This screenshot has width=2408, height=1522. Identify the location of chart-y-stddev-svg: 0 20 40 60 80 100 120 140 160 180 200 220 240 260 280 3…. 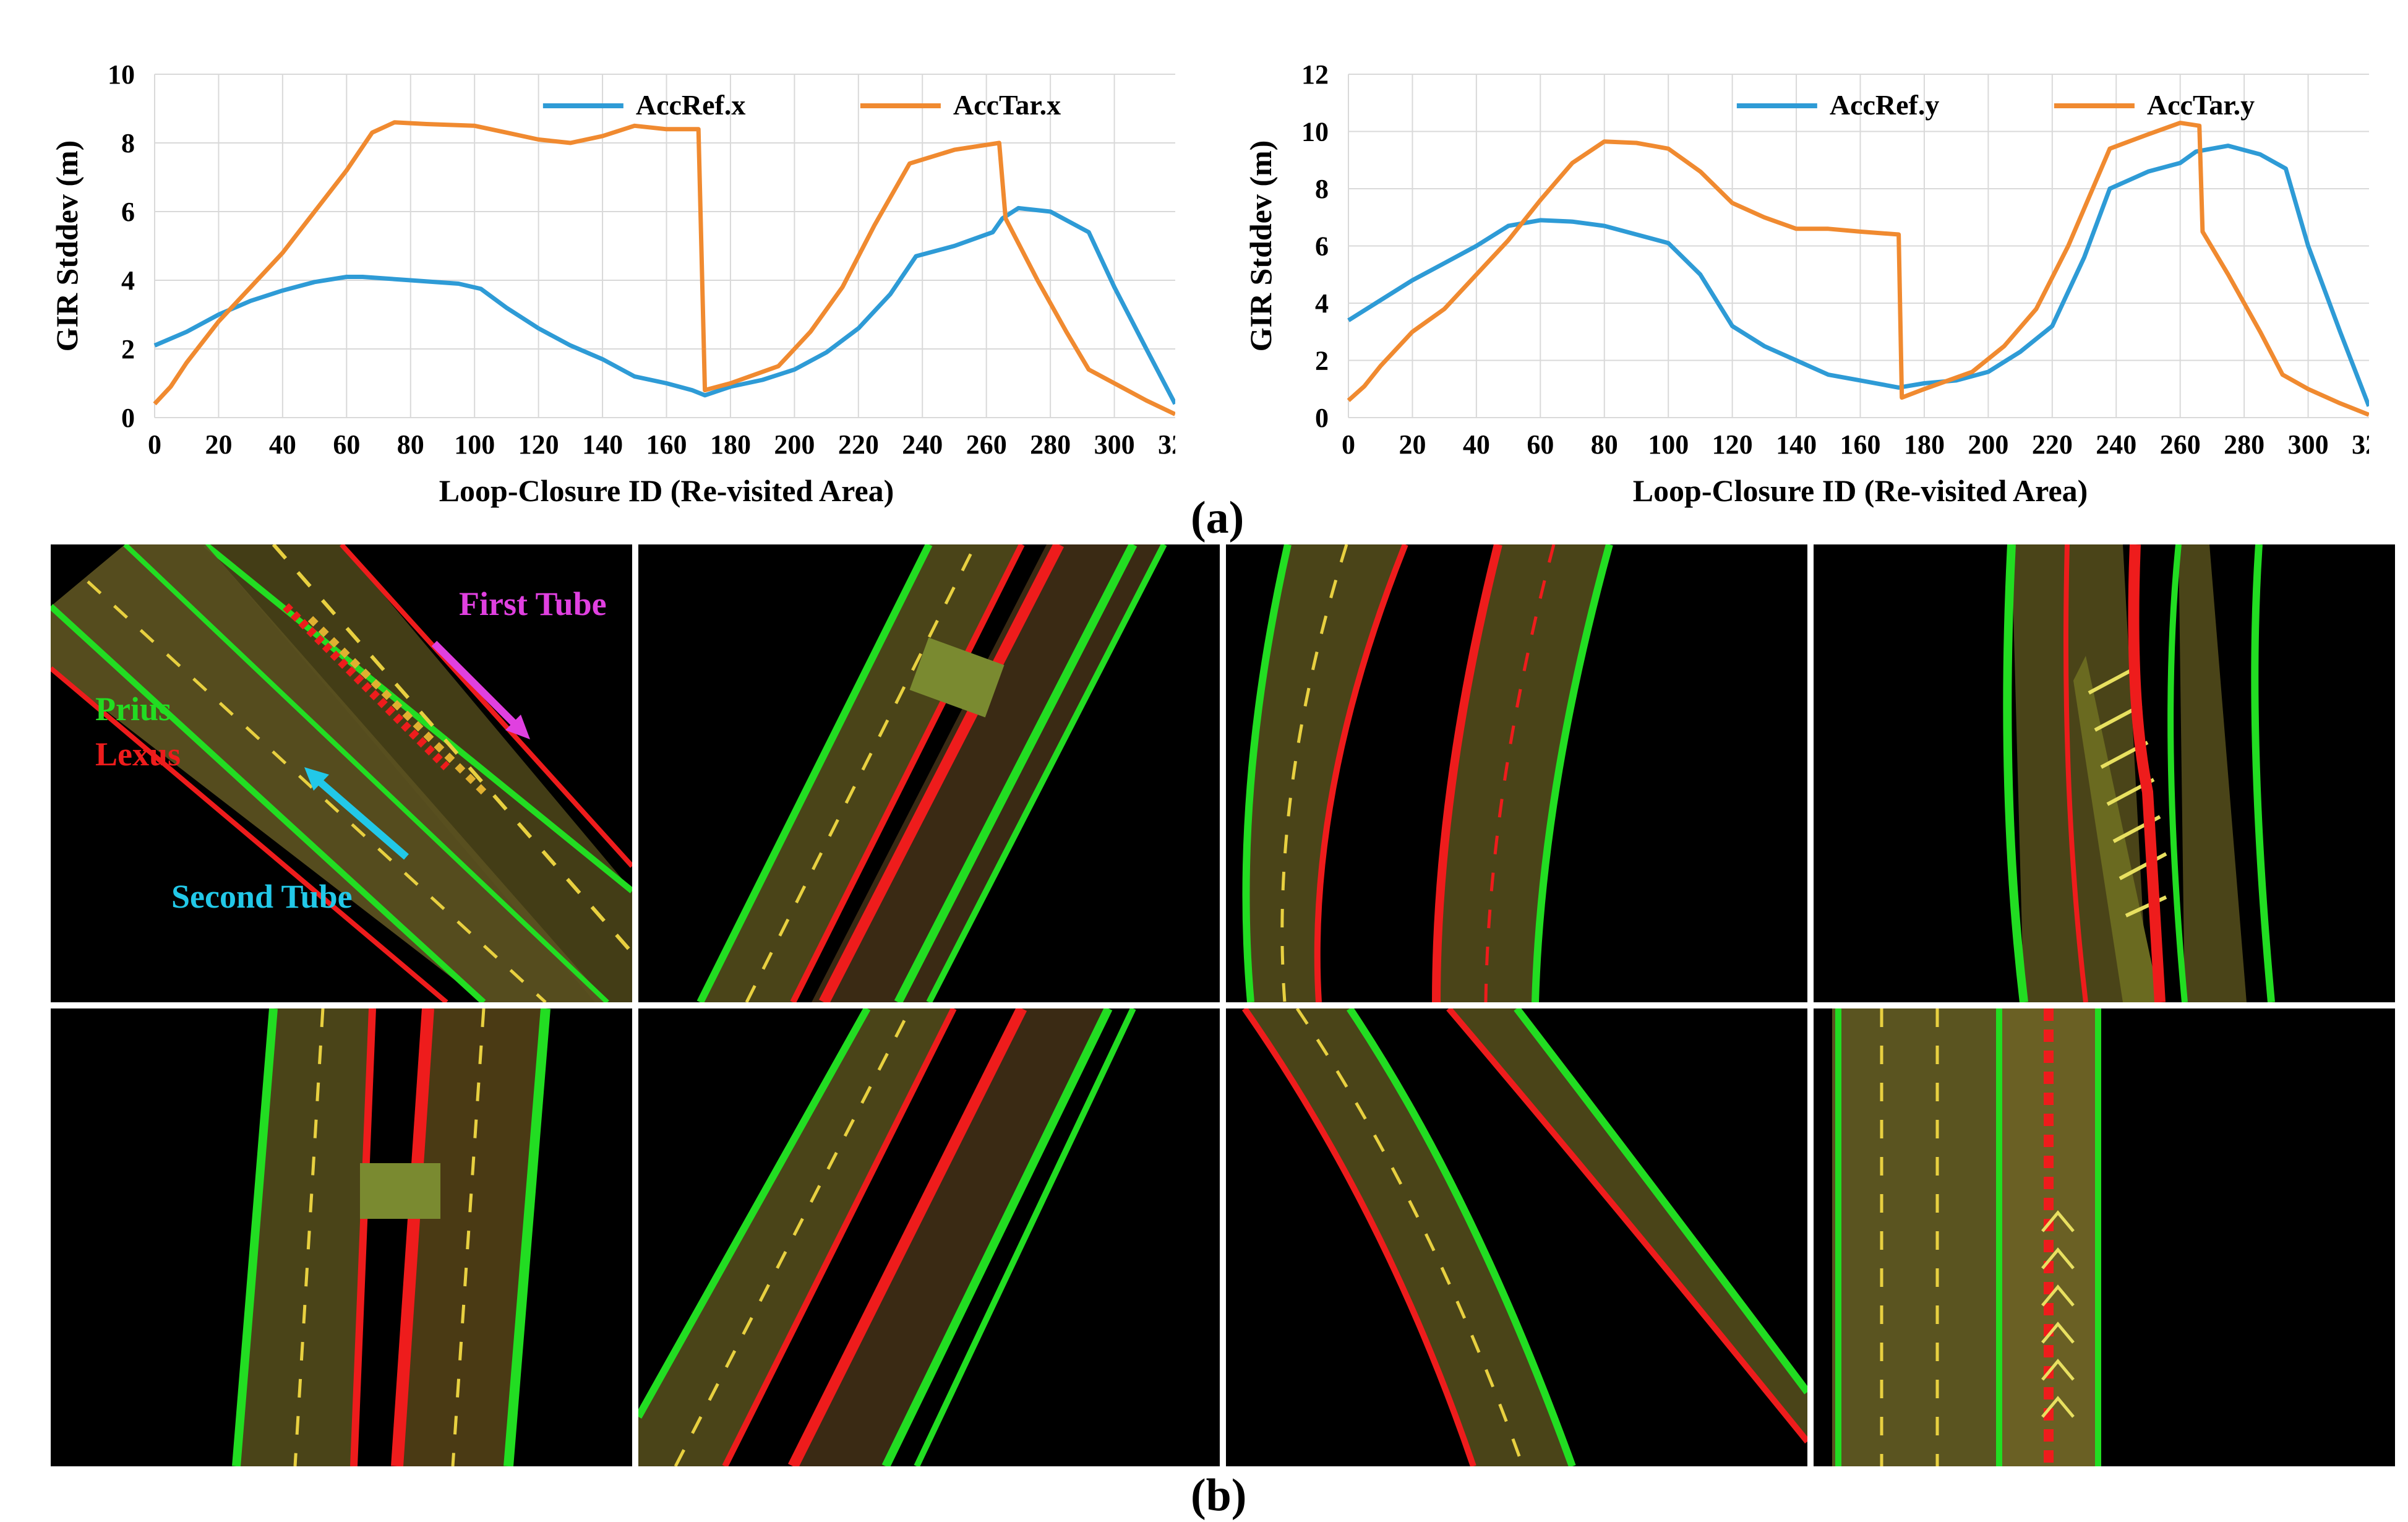
(1806, 283).